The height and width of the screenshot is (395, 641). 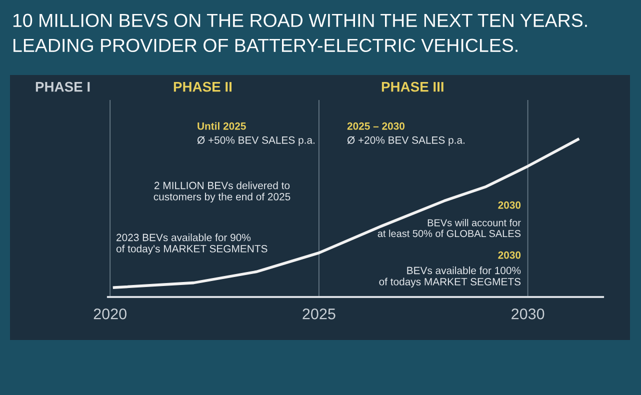 I want to click on x-tick-label: 2020, so click(x=110, y=314).